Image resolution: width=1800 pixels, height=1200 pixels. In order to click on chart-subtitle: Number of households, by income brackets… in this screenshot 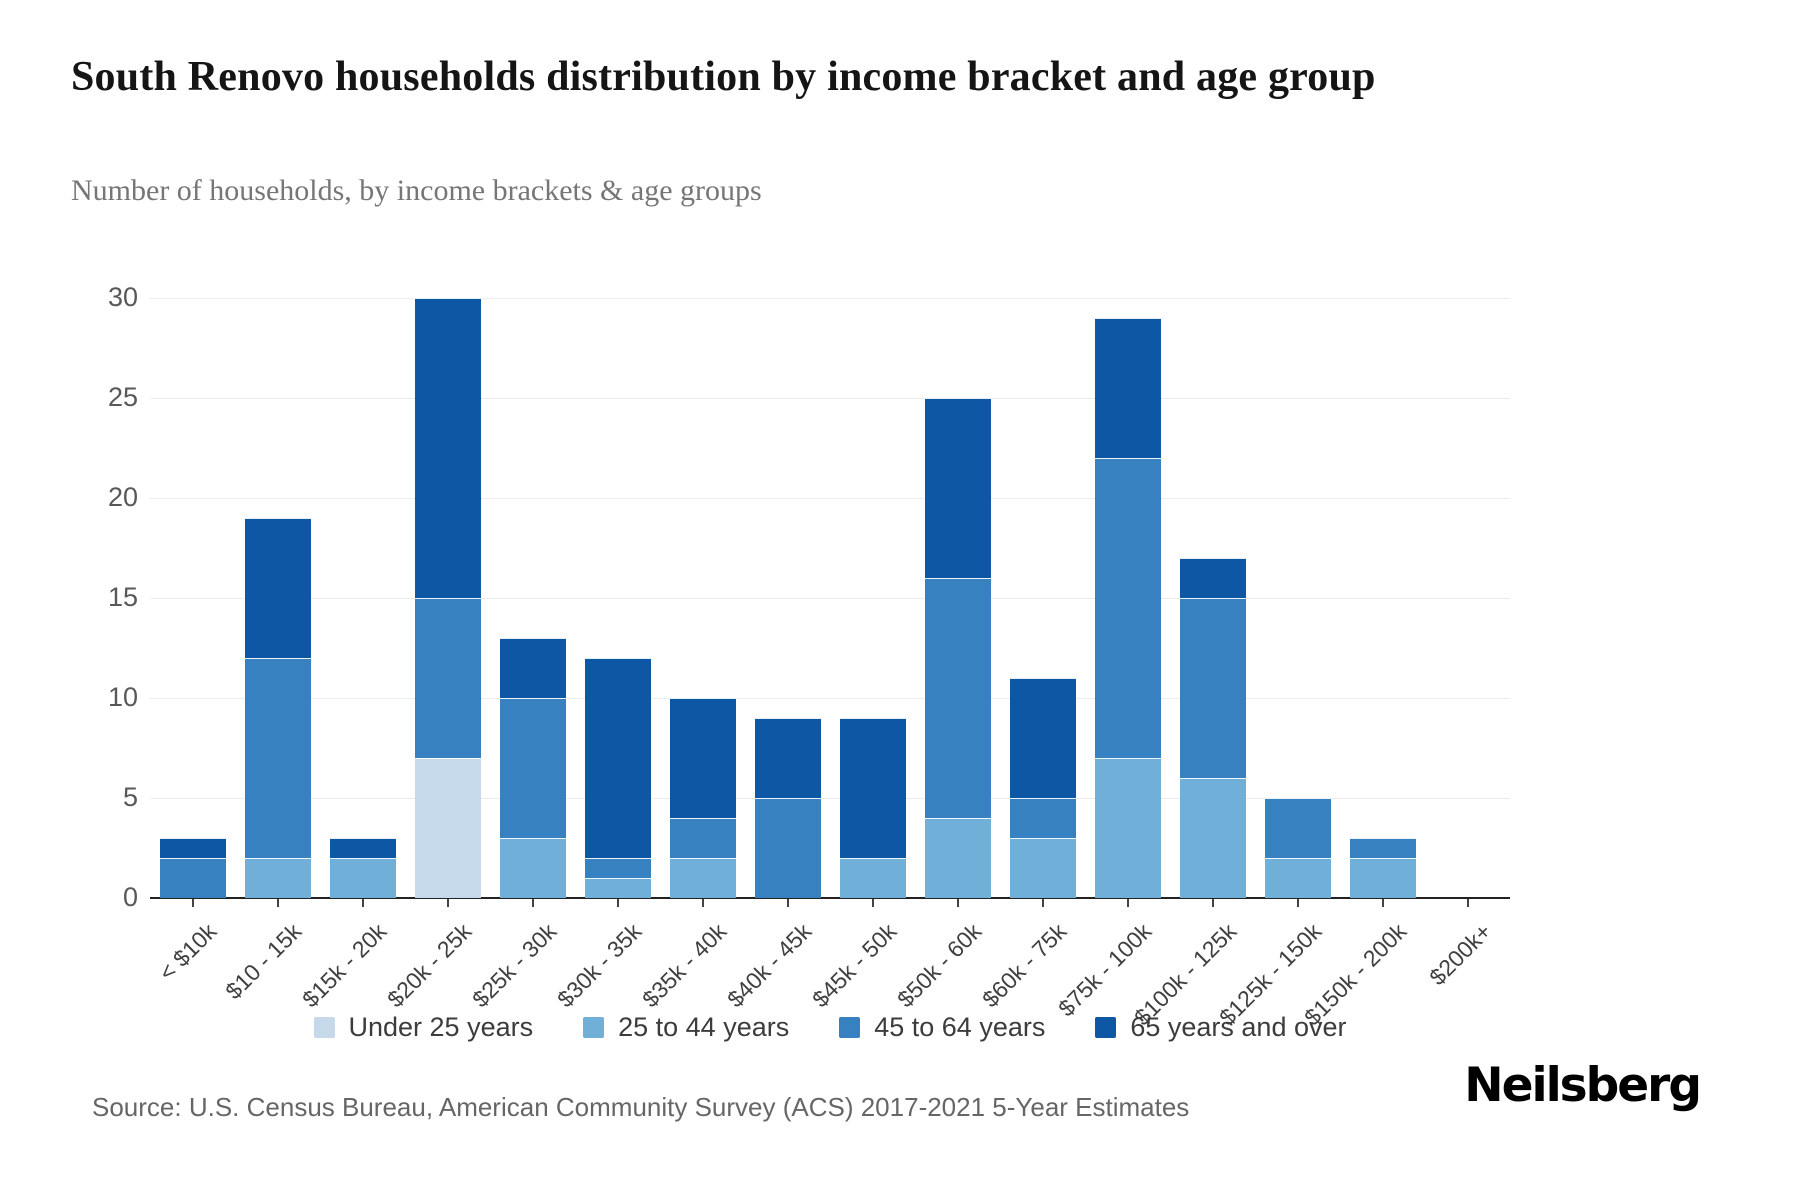, I will do `click(416, 190)`.